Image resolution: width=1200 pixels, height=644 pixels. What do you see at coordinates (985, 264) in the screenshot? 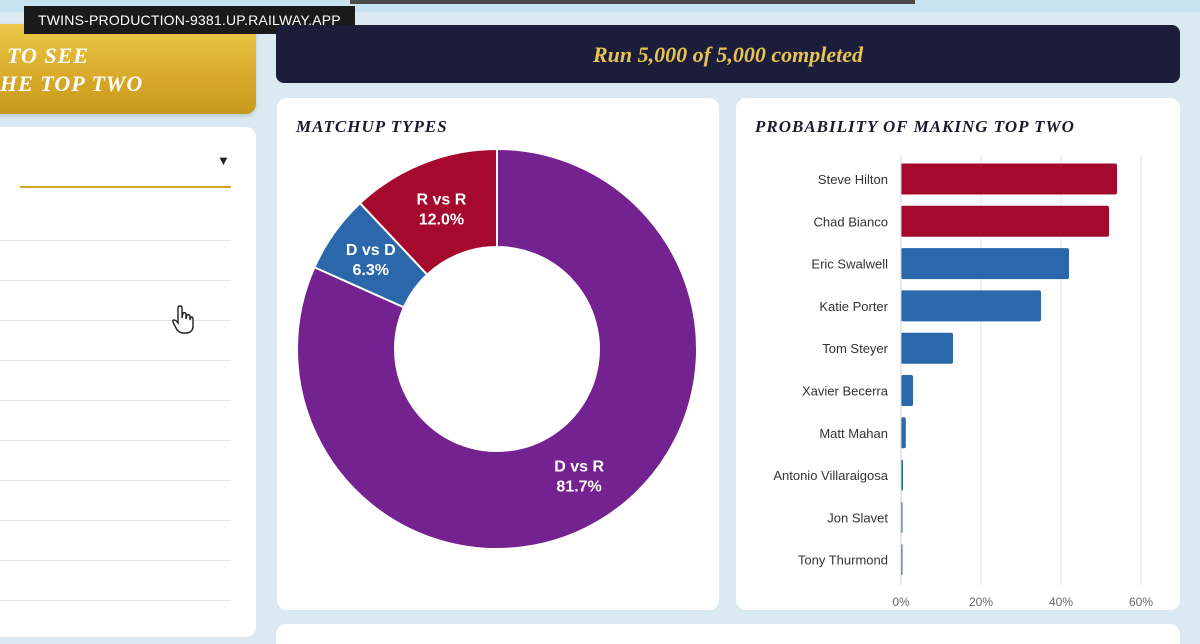
I see `bar-eric-swalwell` at bounding box center [985, 264].